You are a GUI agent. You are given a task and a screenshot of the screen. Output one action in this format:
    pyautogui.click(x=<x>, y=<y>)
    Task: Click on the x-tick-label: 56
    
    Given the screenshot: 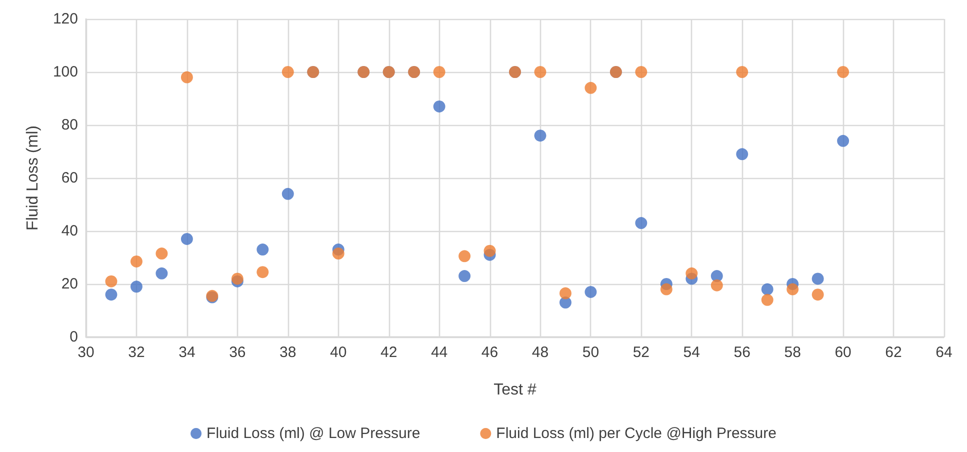 What is the action you would take?
    pyautogui.click(x=742, y=352)
    